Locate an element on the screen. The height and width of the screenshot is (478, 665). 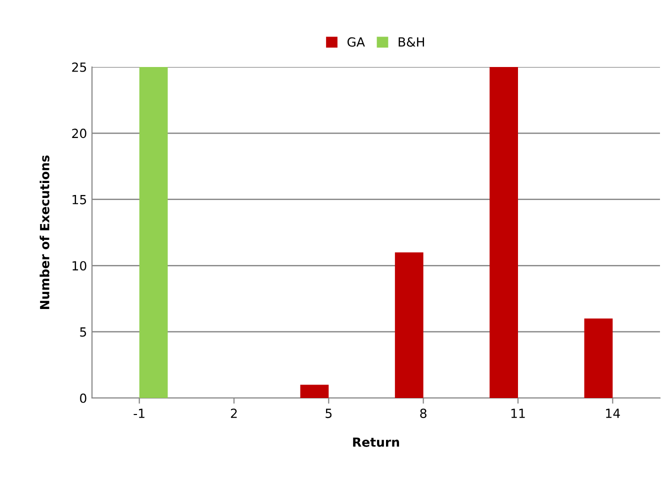
x-tick-label: 11 is located at coordinates (518, 413).